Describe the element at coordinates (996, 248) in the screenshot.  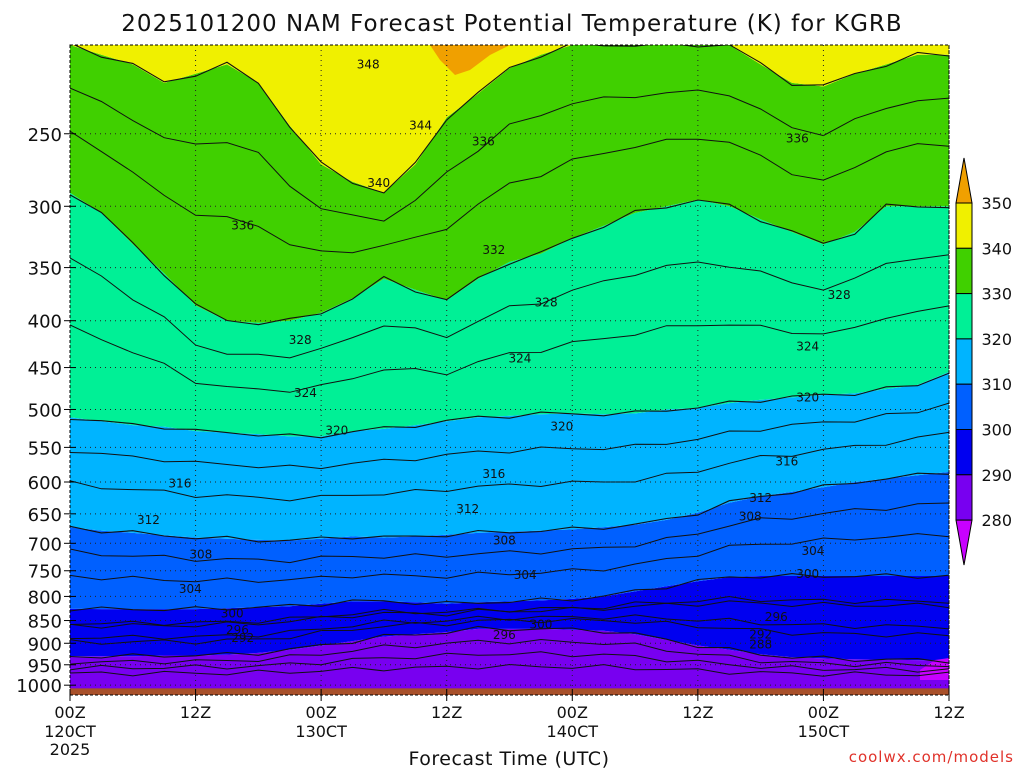
I see `colorbar-label: 340` at that location.